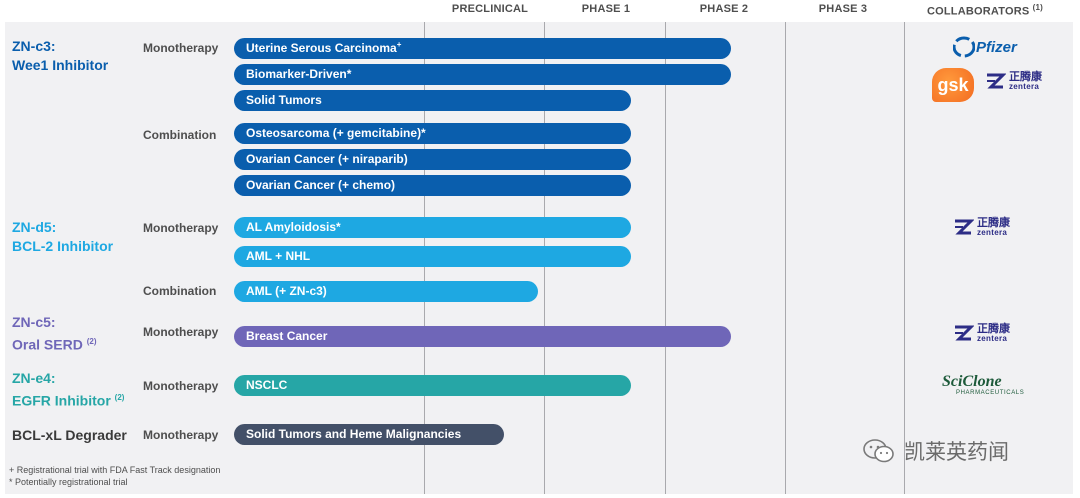  Describe the element at coordinates (354, 434) in the screenshot. I see `indication-label: Solid Tumors and Heme Malignancies` at that location.